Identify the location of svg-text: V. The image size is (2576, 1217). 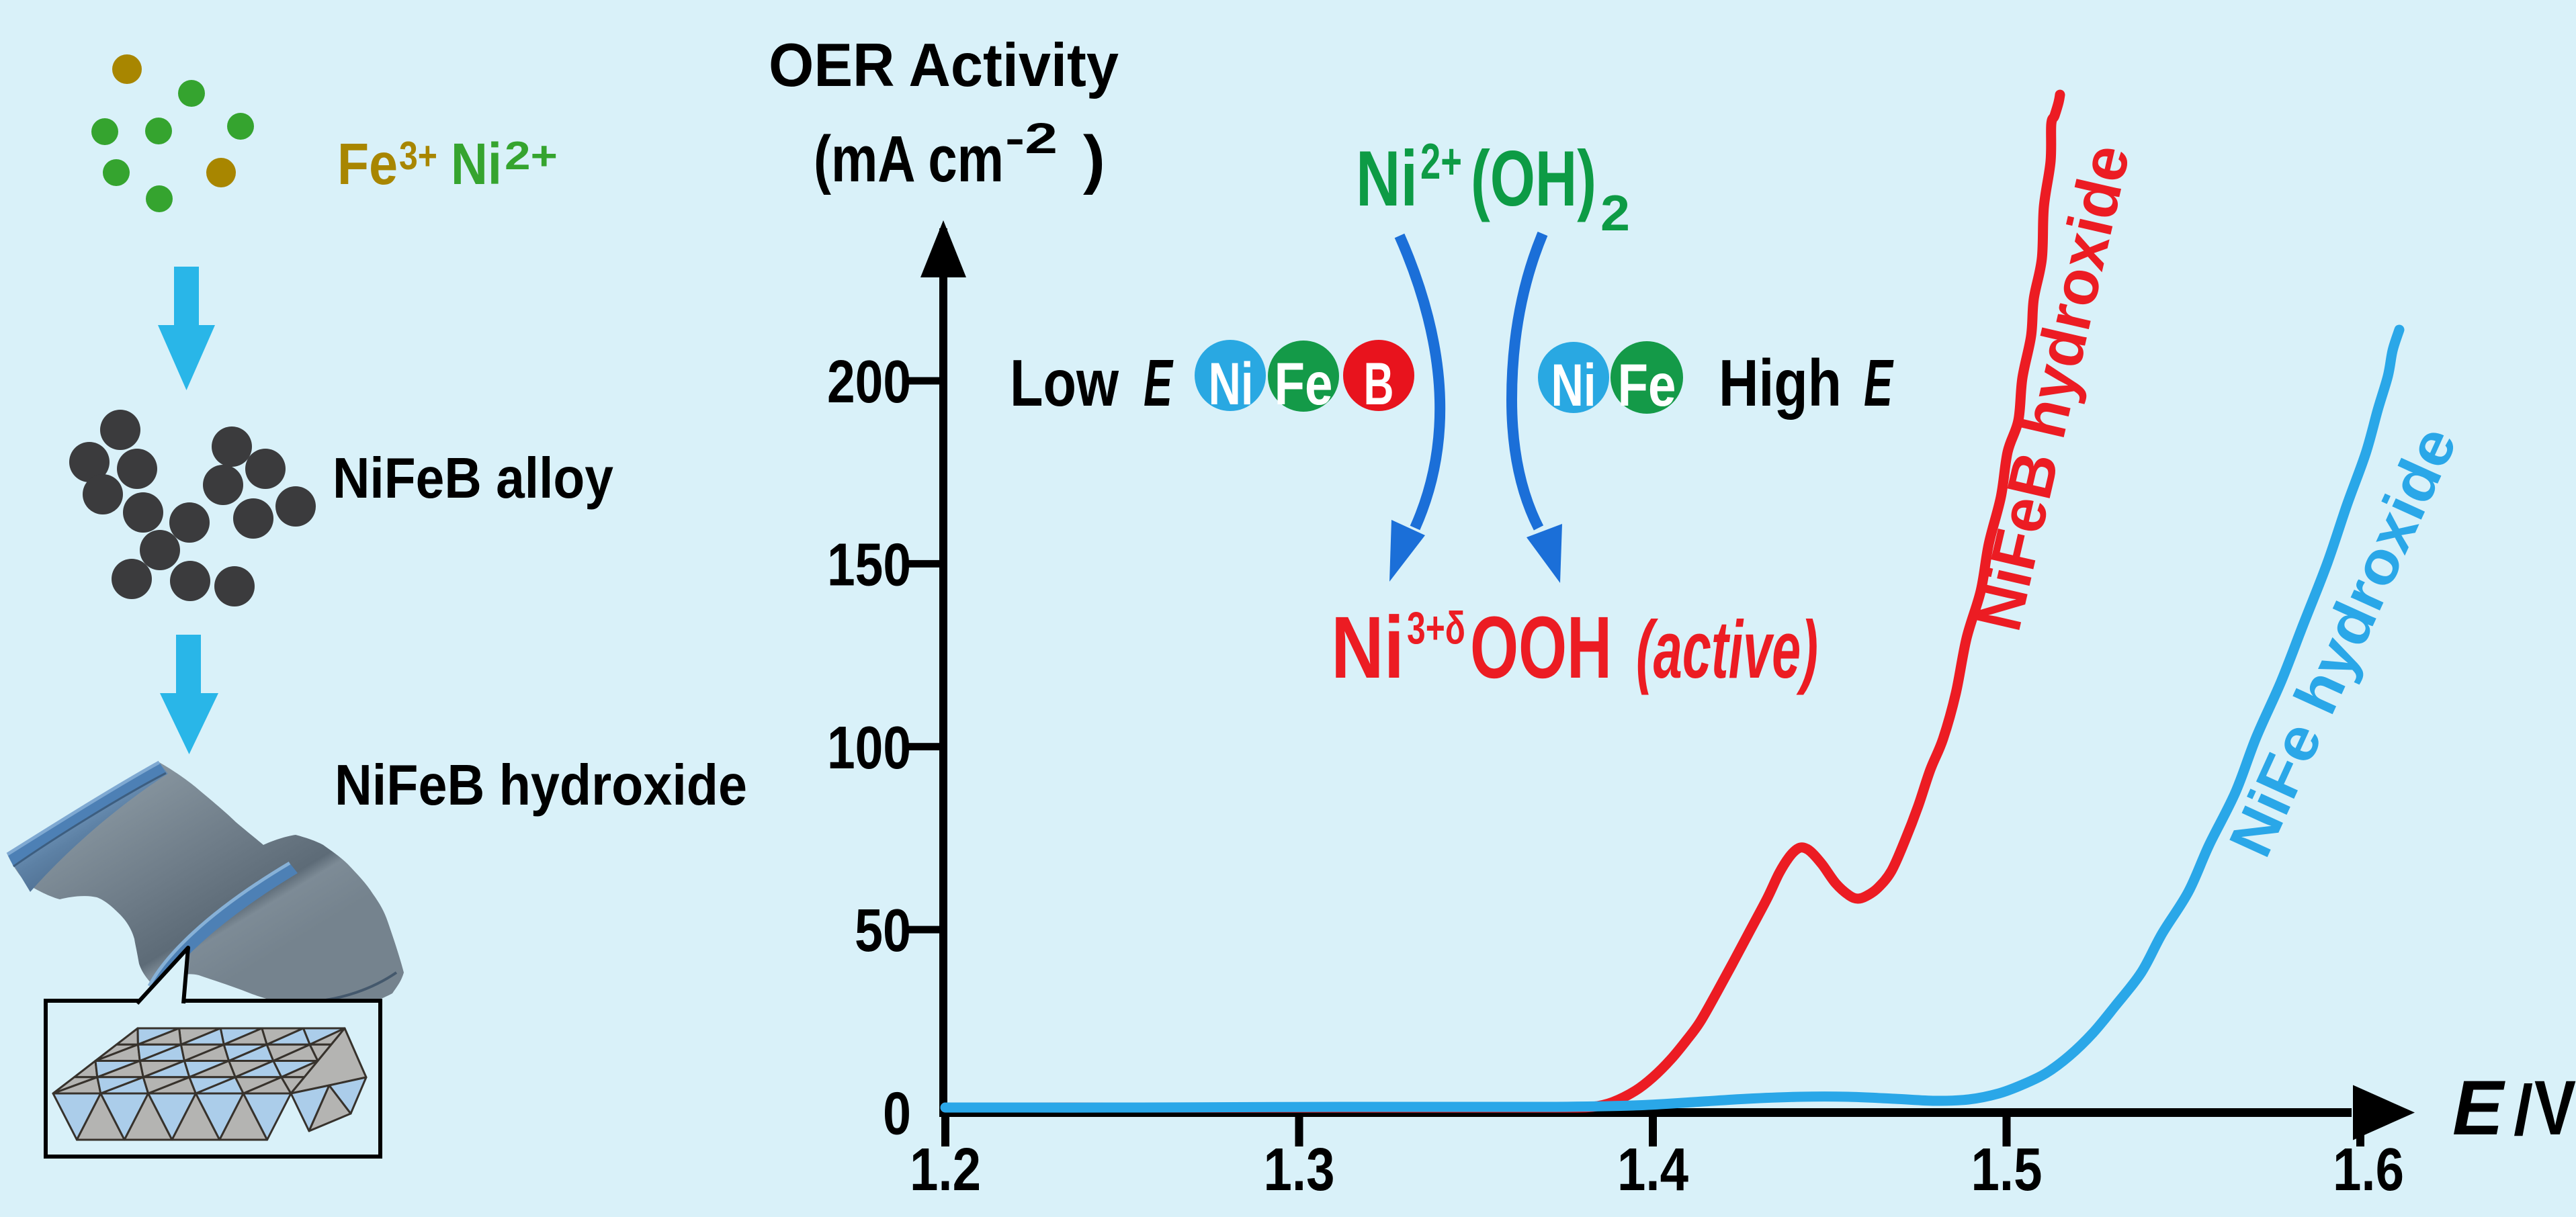
(2555, 1108).